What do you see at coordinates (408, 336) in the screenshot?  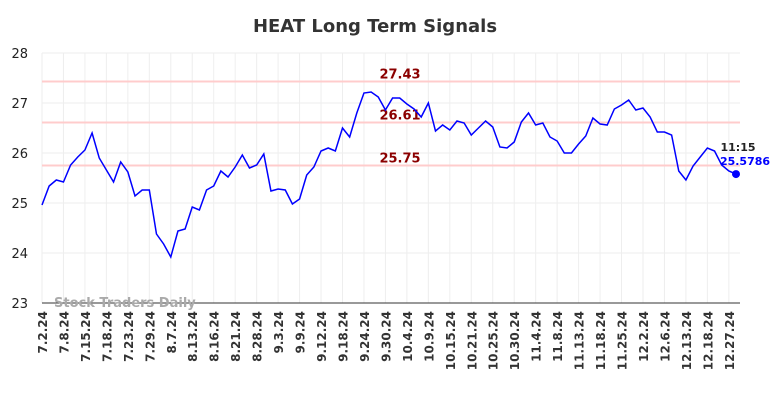 I see `x-tick-label: 10.4.24` at bounding box center [408, 336].